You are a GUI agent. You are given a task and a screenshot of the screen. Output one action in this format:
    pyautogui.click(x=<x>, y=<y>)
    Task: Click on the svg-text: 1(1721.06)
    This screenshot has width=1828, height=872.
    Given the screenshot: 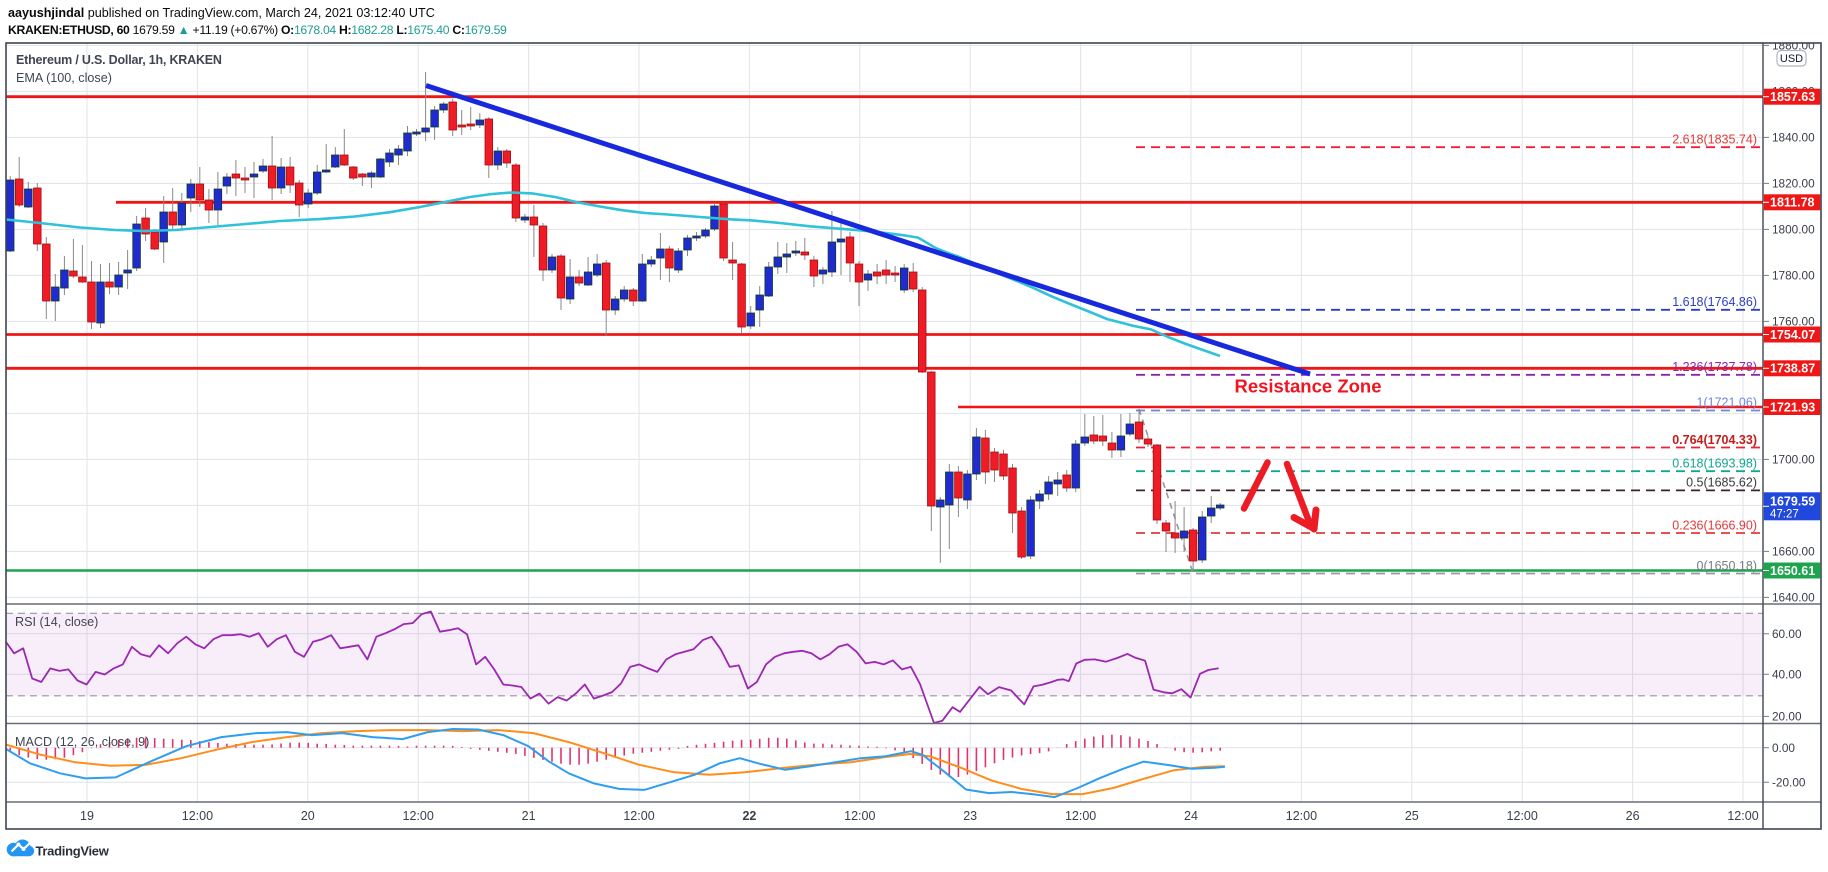 What is the action you would take?
    pyautogui.click(x=1727, y=403)
    